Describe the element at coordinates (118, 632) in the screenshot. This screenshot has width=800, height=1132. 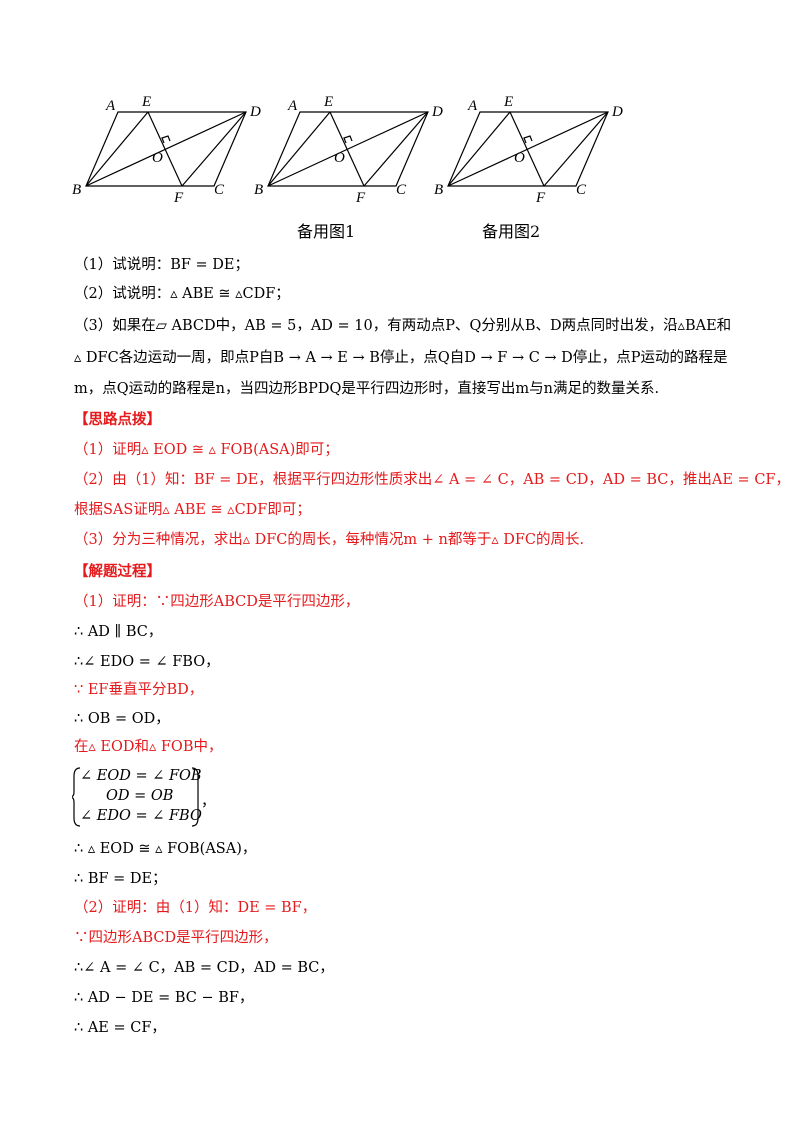
I see `solution-step: ∴ AD ∥ BC，` at that location.